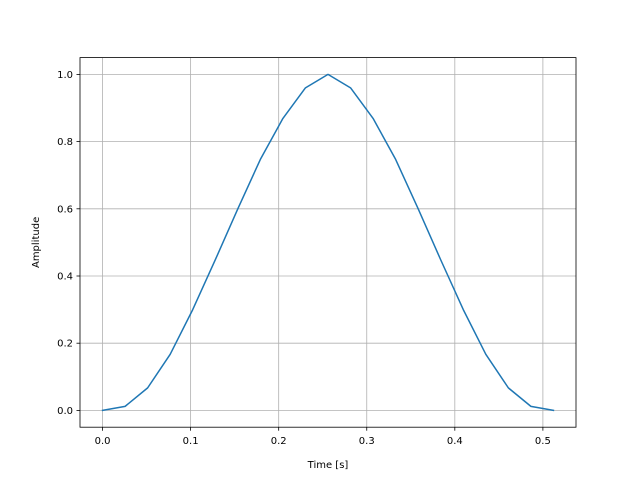 This screenshot has height=484, width=640. I want to click on x-axis-label: Time [s], so click(328, 465).